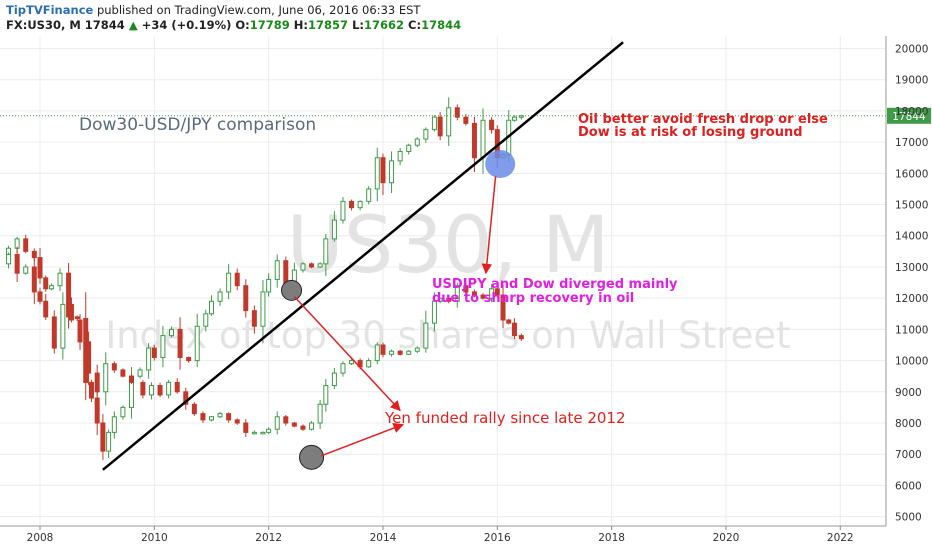 This screenshot has height=550, width=932. I want to click on author-link: TipTVFinance, so click(50, 10).